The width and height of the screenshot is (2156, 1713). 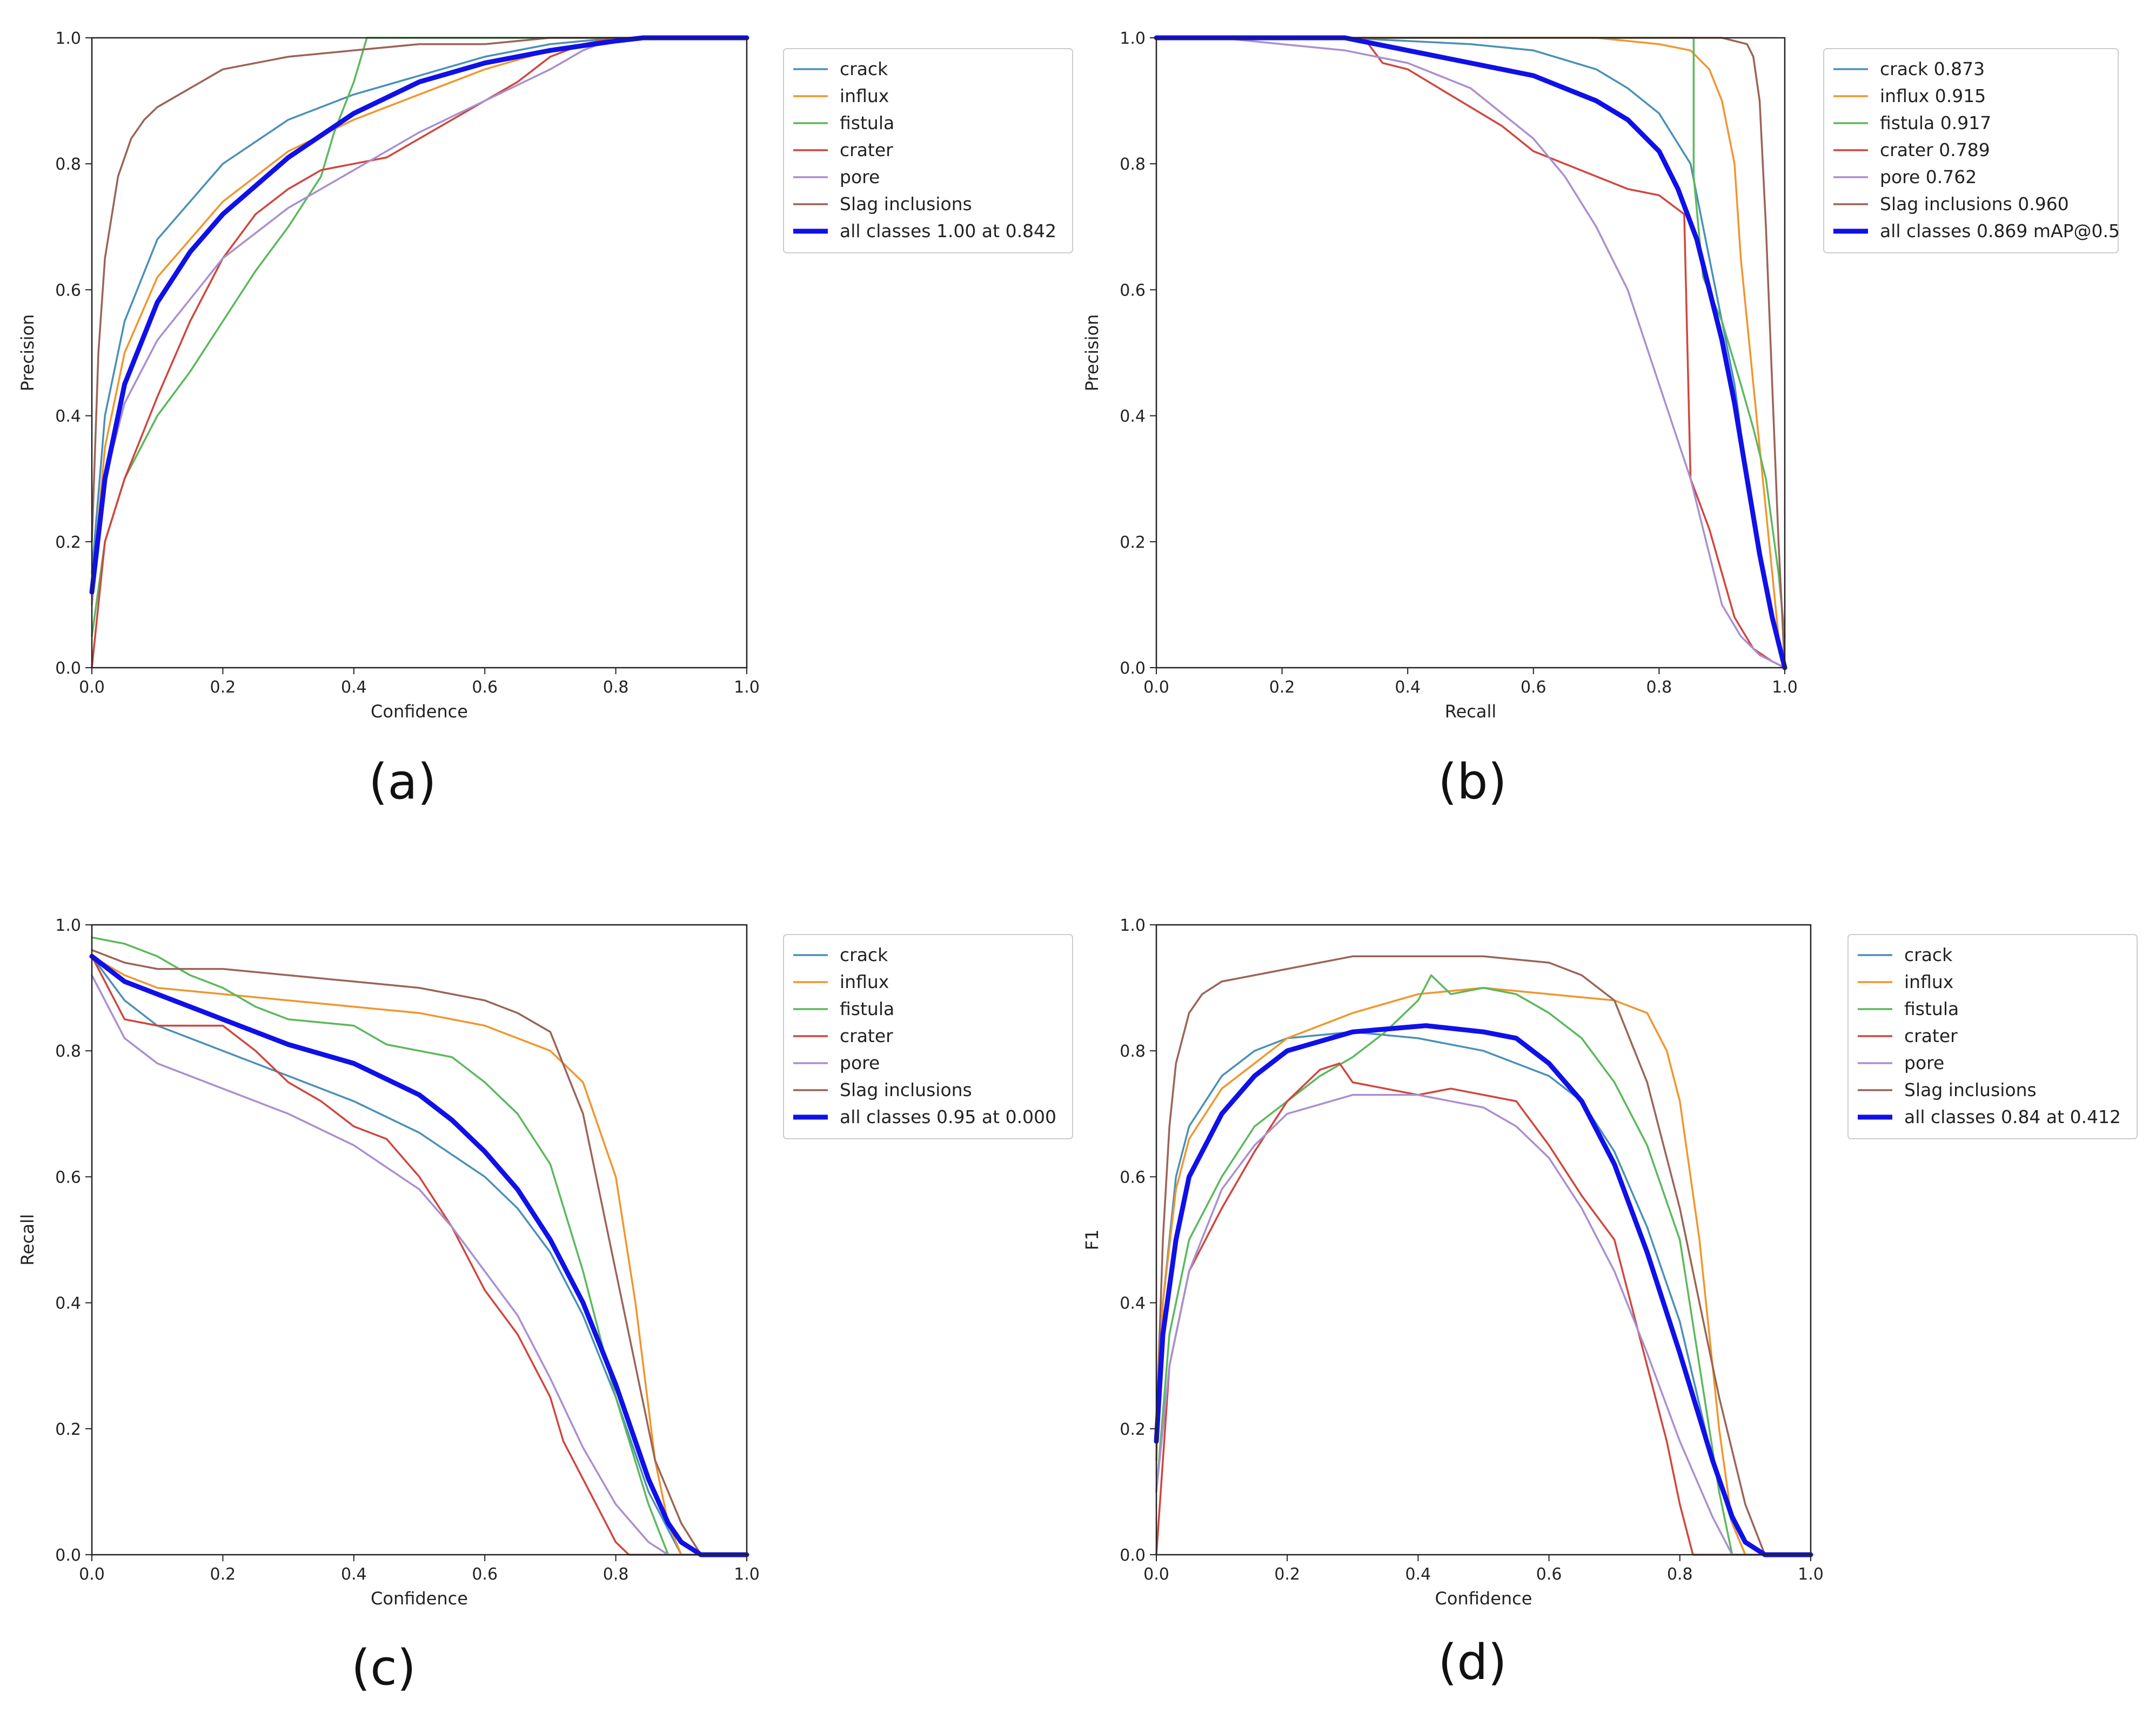 What do you see at coordinates (402, 782) in the screenshot?
I see `panel-label: (a)` at bounding box center [402, 782].